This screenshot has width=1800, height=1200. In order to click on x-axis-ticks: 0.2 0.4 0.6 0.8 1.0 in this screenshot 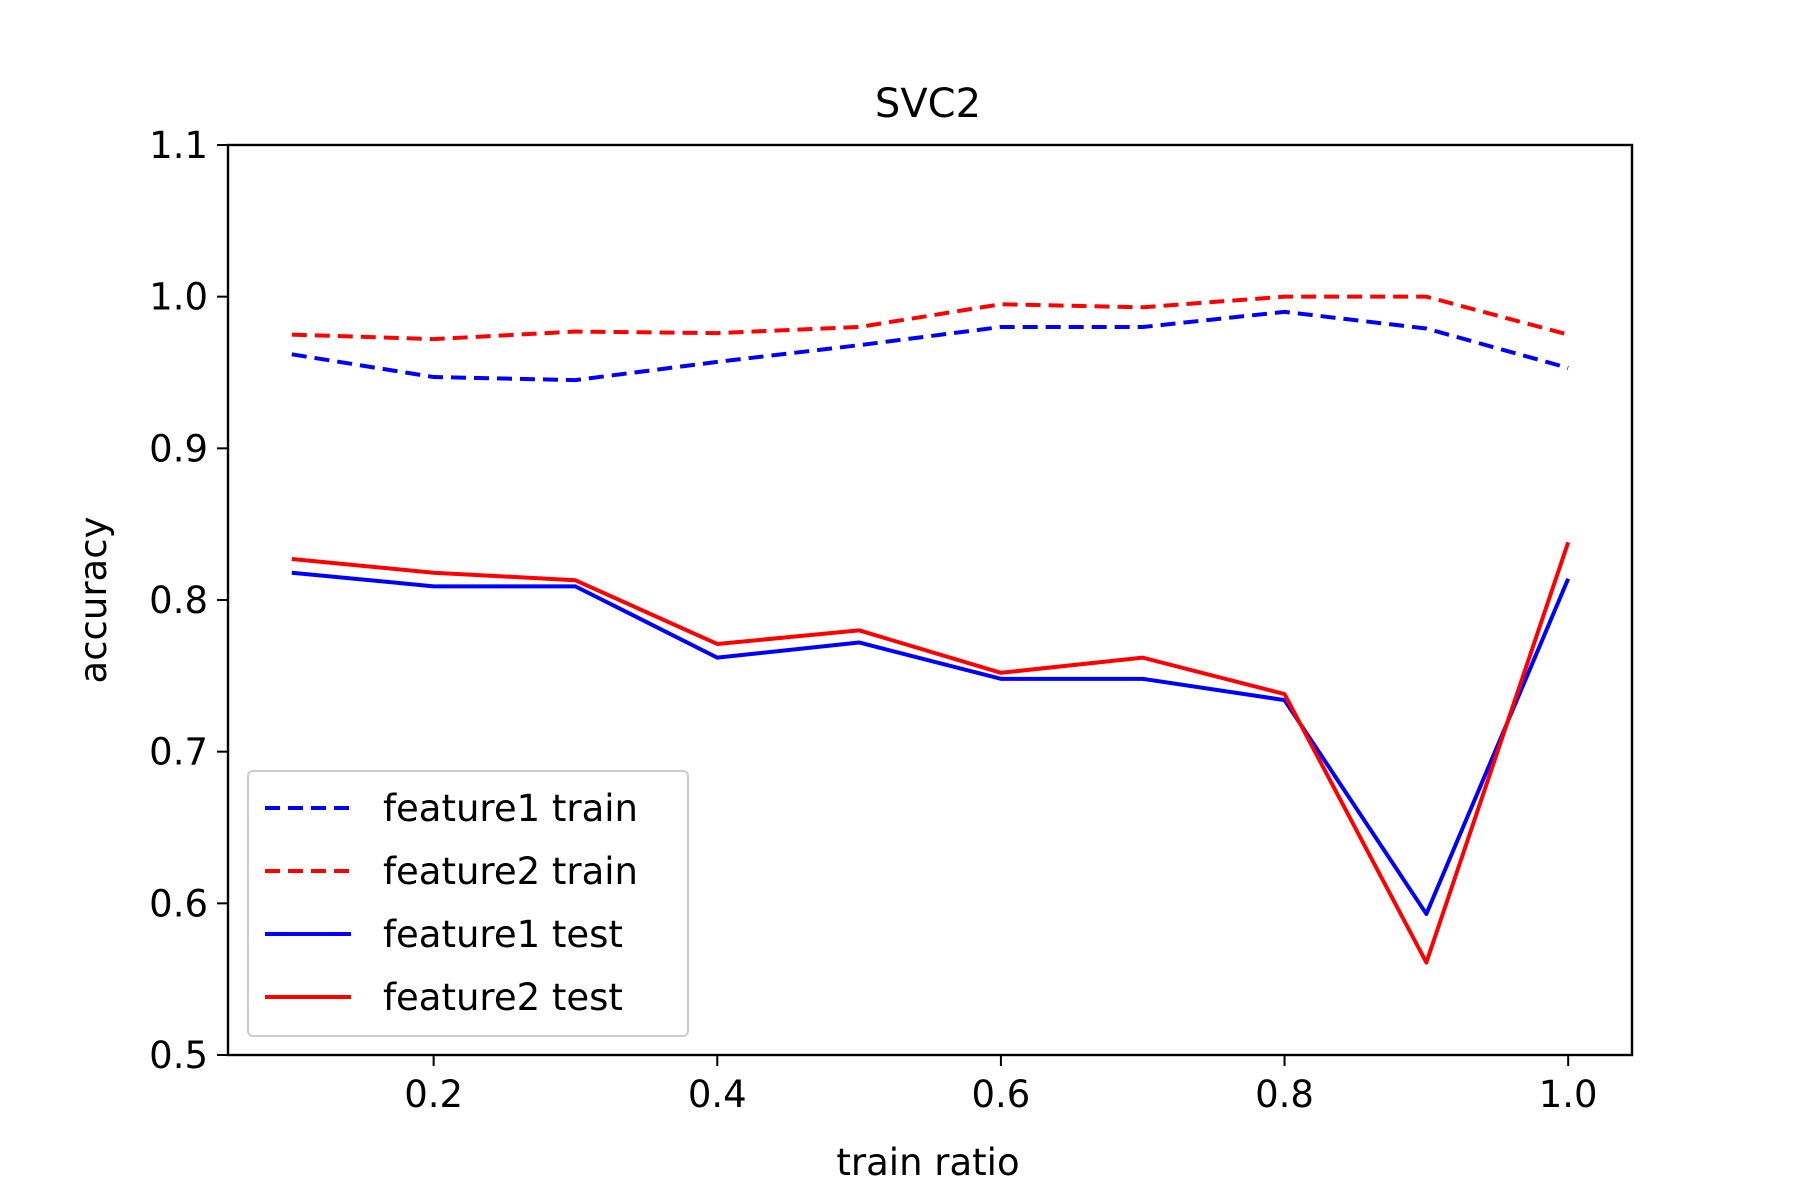, I will do `click(1001, 1085)`.